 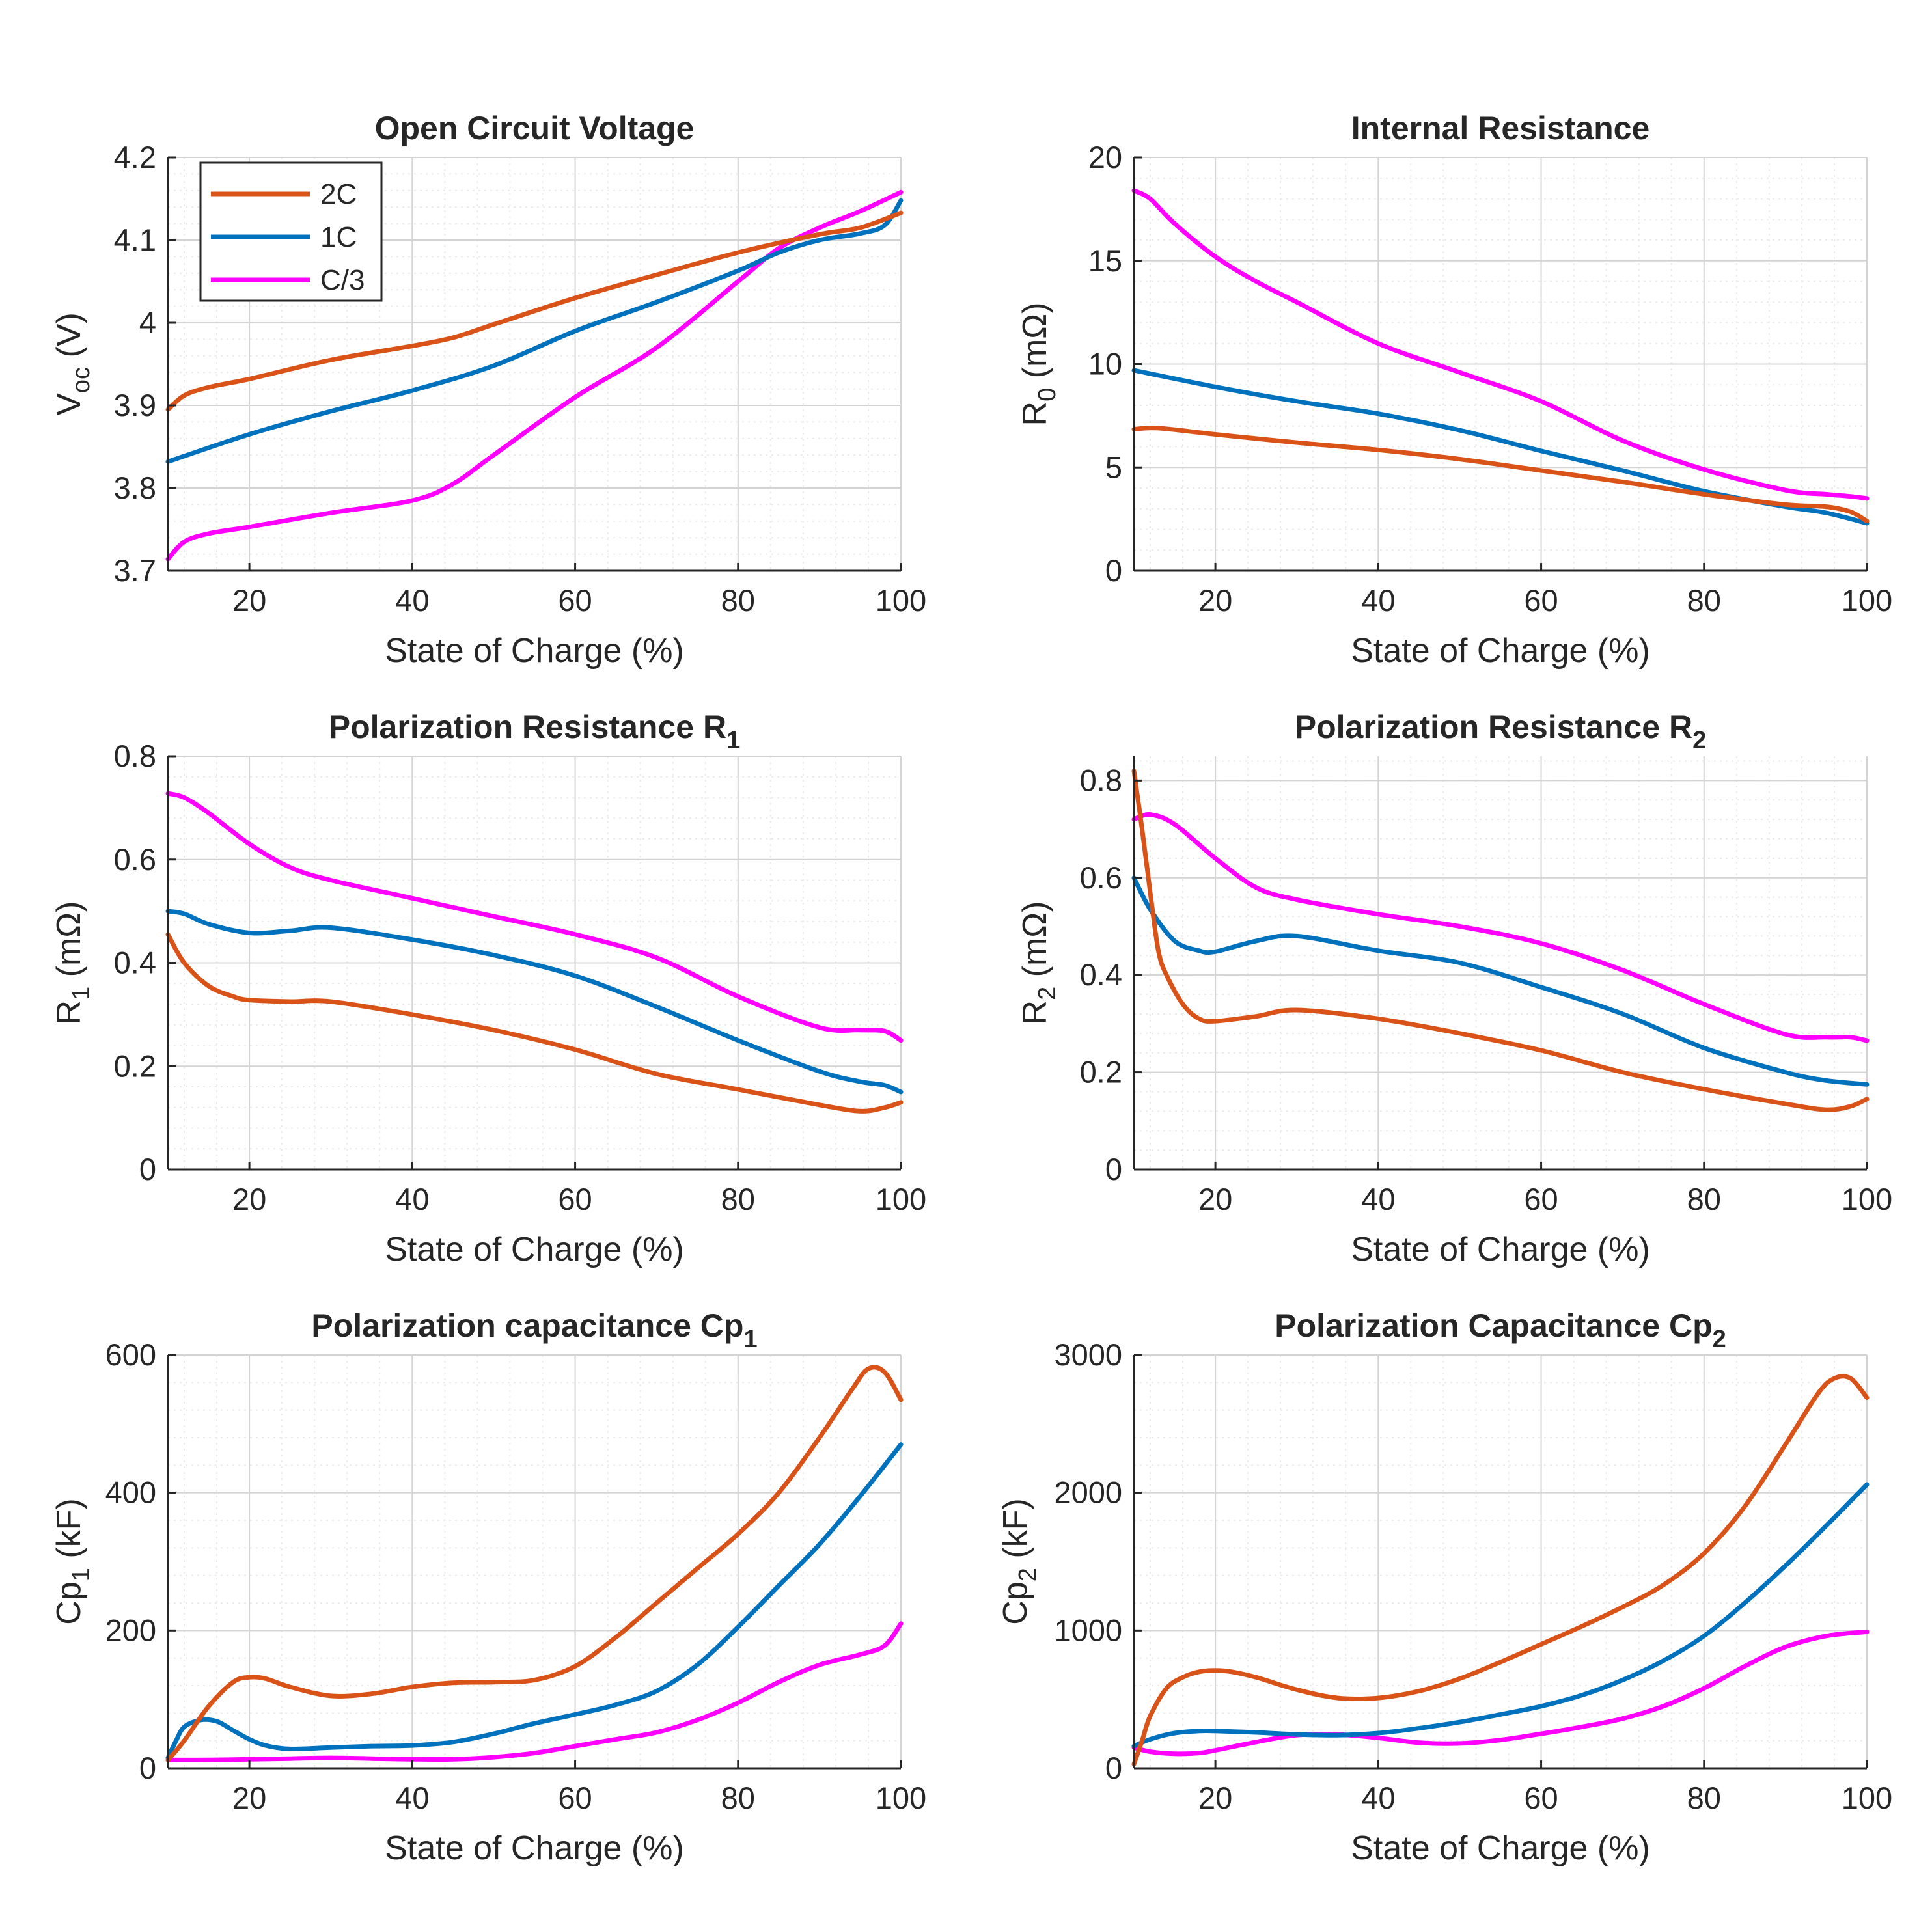 What do you see at coordinates (135, 570) in the screenshot?
I see `y-tick-label: 3.7` at bounding box center [135, 570].